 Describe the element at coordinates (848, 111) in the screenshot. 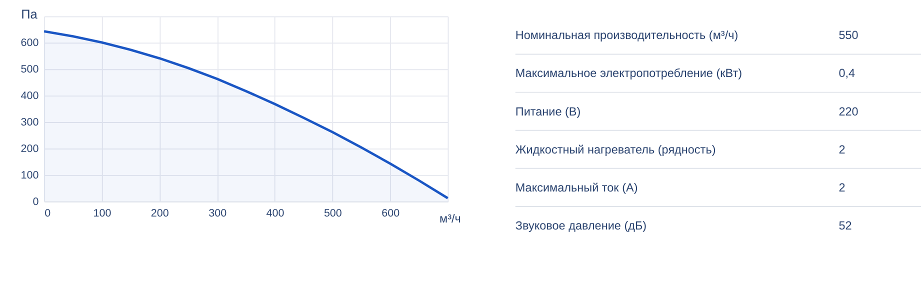

I see `text: 220` at that location.